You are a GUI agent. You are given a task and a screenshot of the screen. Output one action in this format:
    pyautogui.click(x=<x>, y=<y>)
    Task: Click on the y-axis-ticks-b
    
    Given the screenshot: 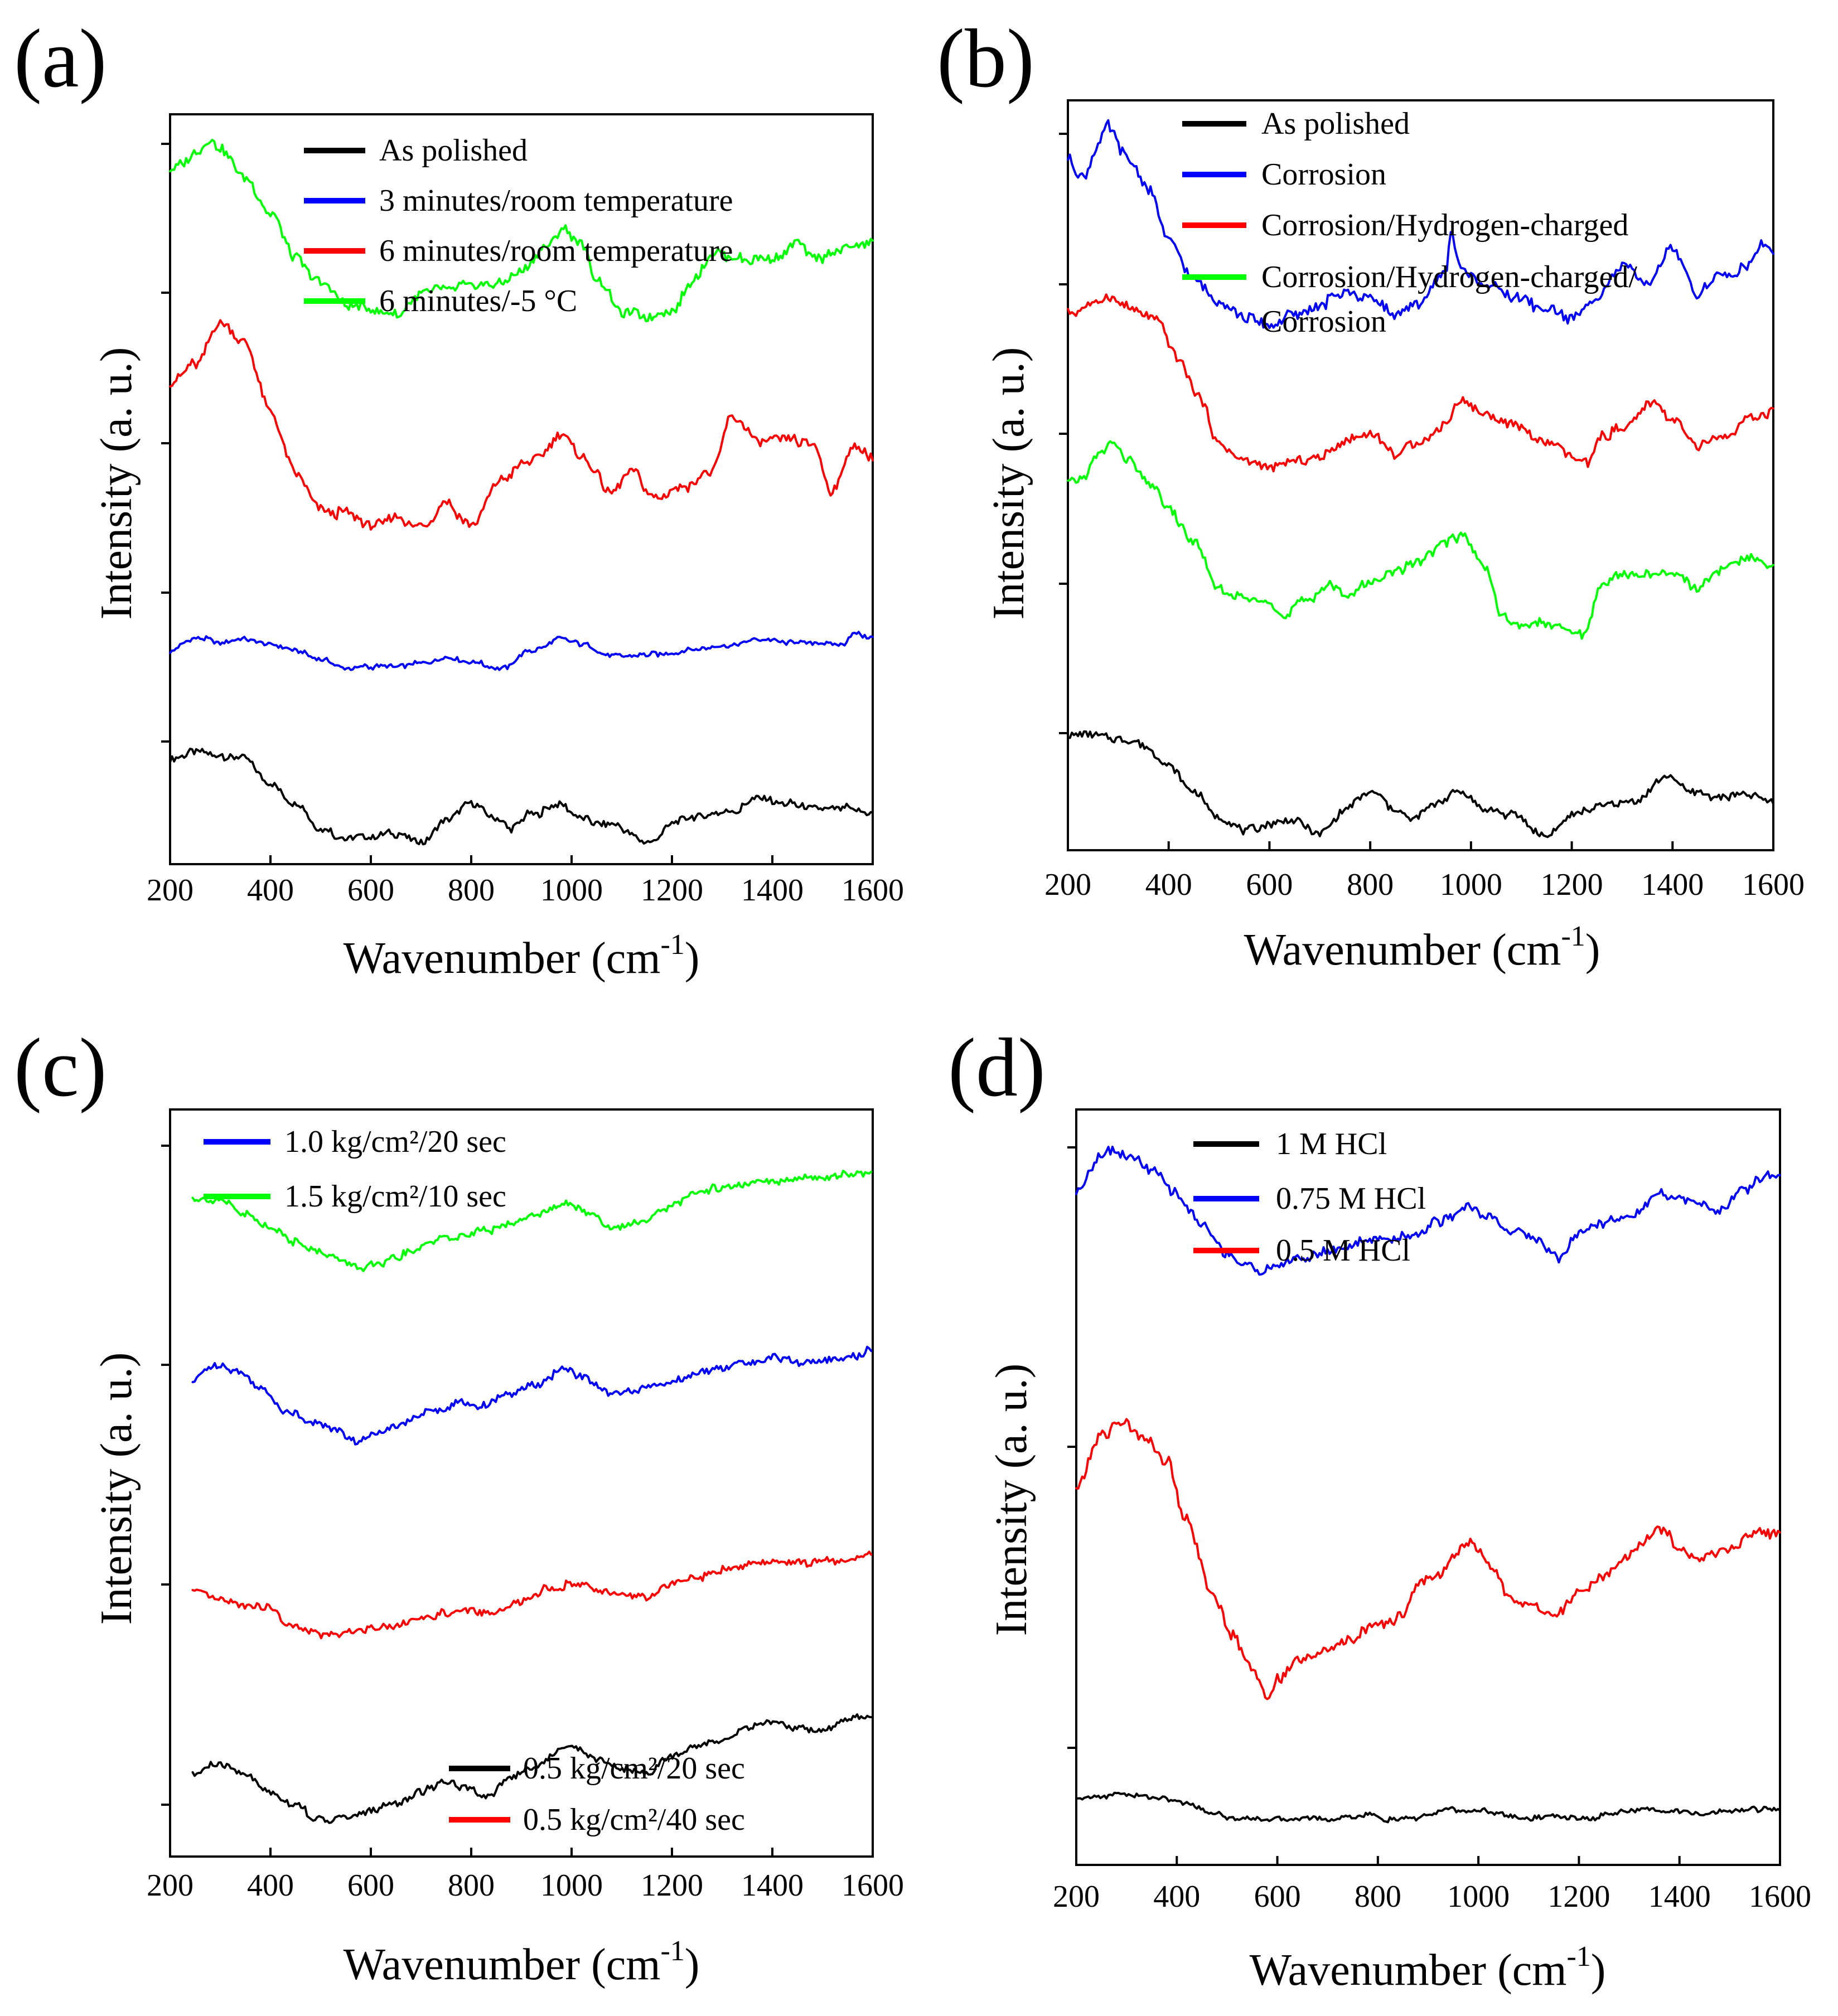 What is the action you would take?
    pyautogui.click(x=1063, y=433)
    